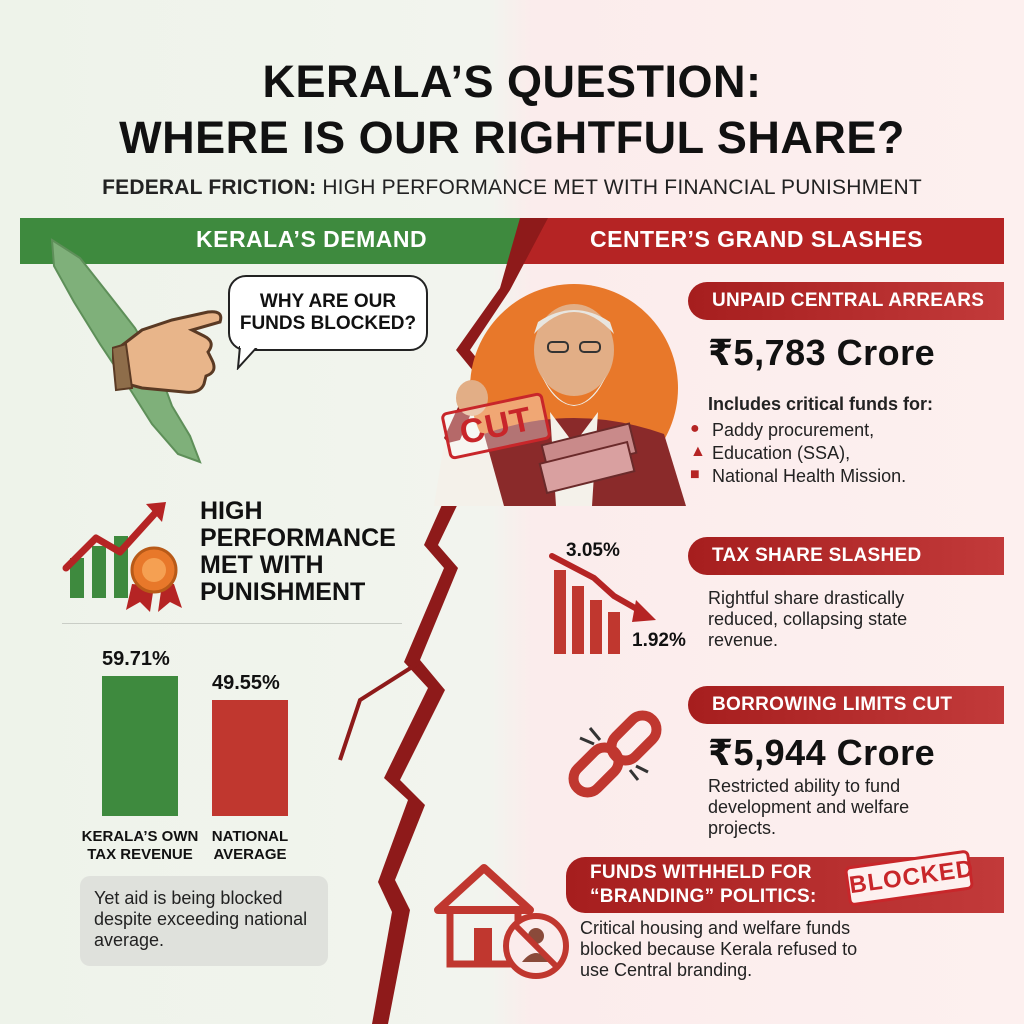 Image resolution: width=1024 pixels, height=1024 pixels. Describe the element at coordinates (781, 453) in the screenshot. I see `arrears-item-education: Education (SSA),` at that location.